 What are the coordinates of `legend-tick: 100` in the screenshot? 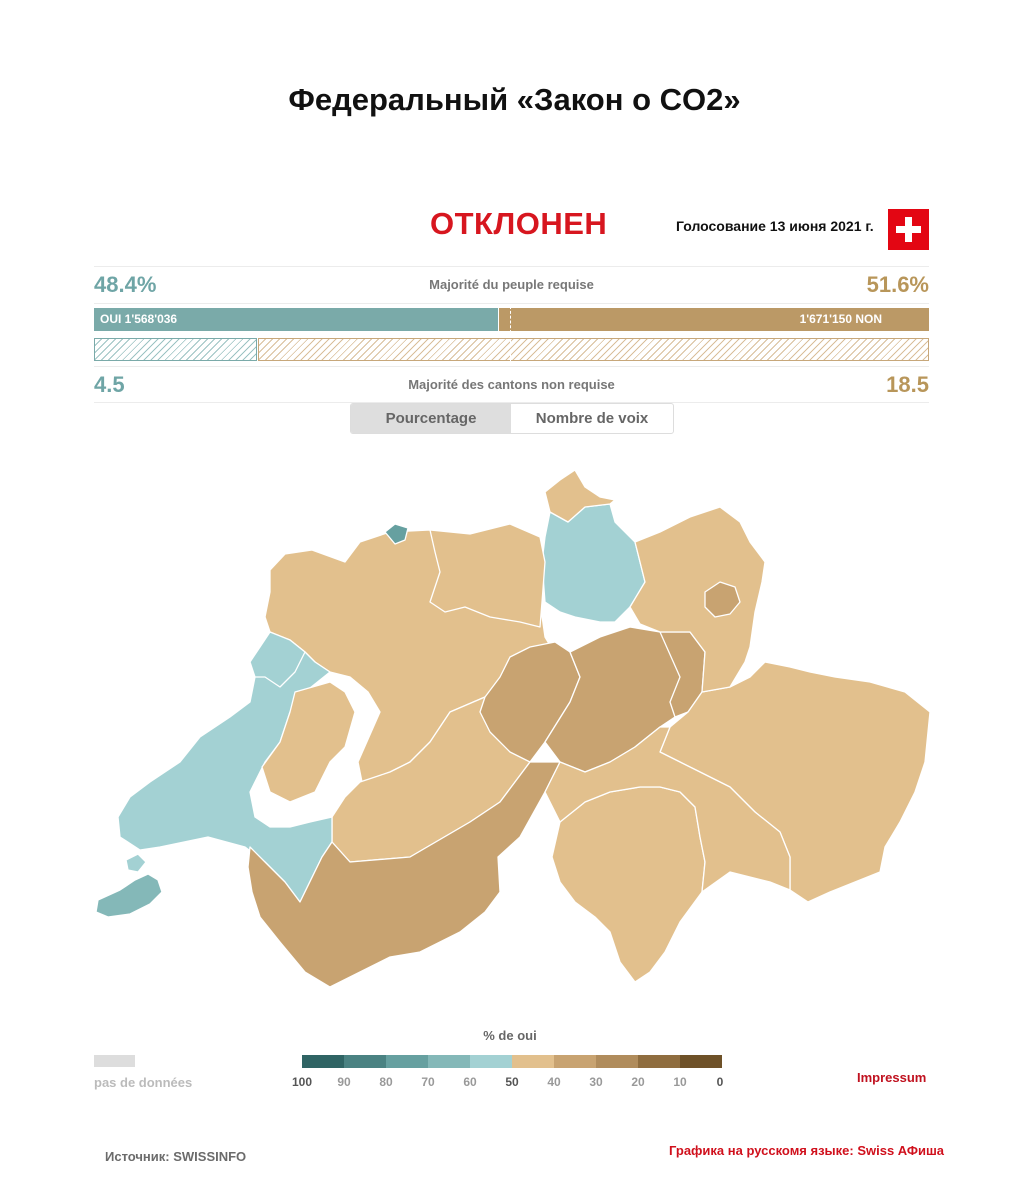 It's located at (302, 1082).